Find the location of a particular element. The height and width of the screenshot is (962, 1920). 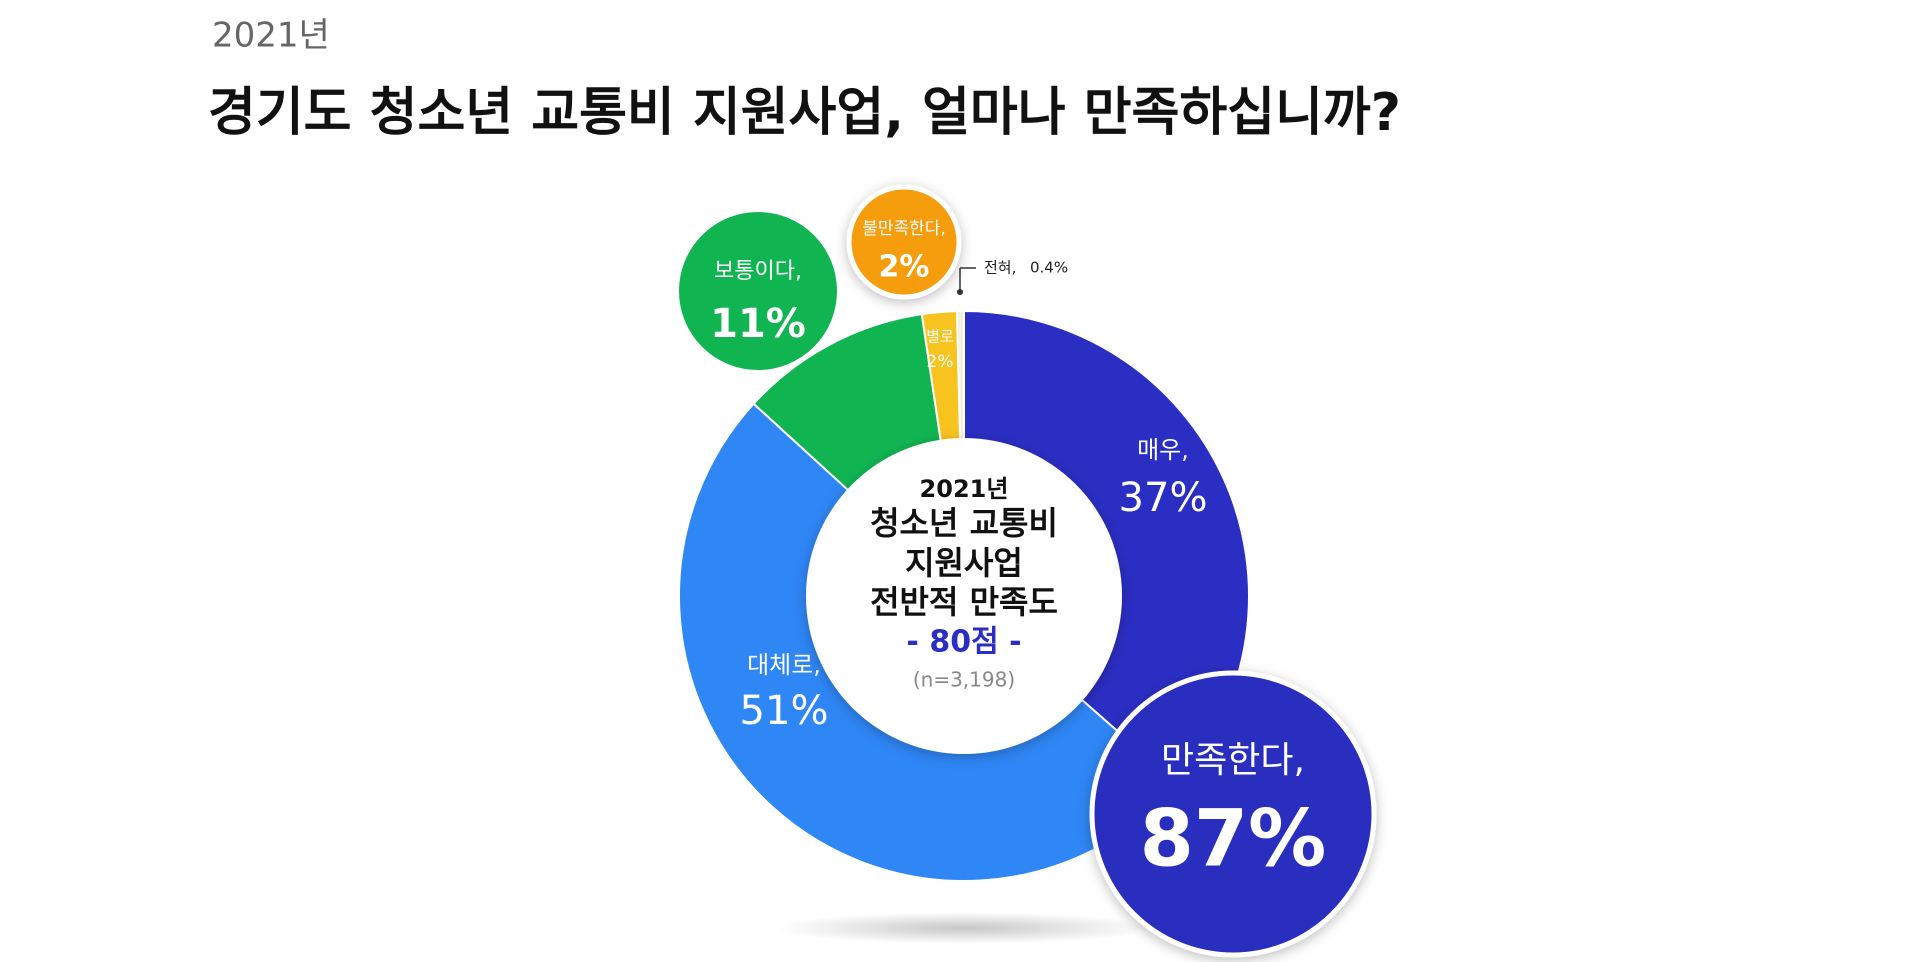

segment-value-label: 0.4% is located at coordinates (1049, 268).